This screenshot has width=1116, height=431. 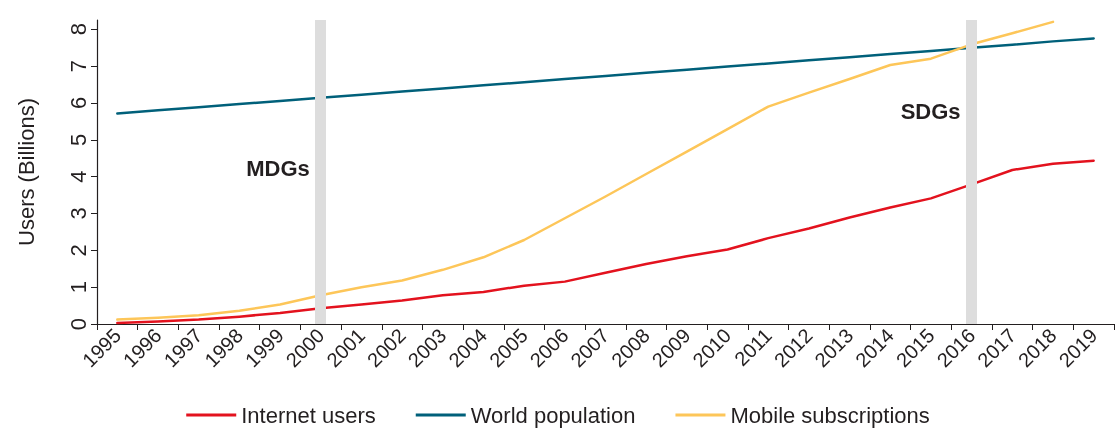 What do you see at coordinates (830, 415) in the screenshot?
I see `legend-label: Mobile subscriptions` at bounding box center [830, 415].